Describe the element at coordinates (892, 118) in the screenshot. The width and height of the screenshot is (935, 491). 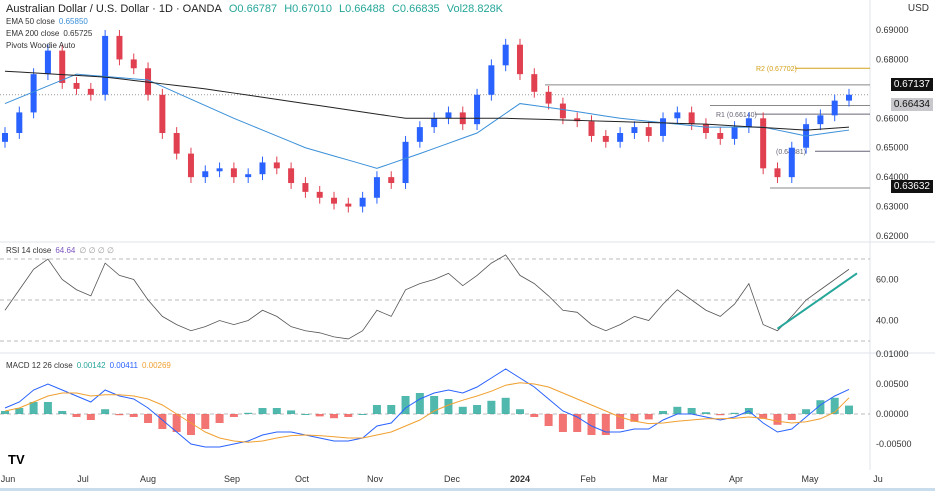
I see `price-tick: 0.66000` at that location.